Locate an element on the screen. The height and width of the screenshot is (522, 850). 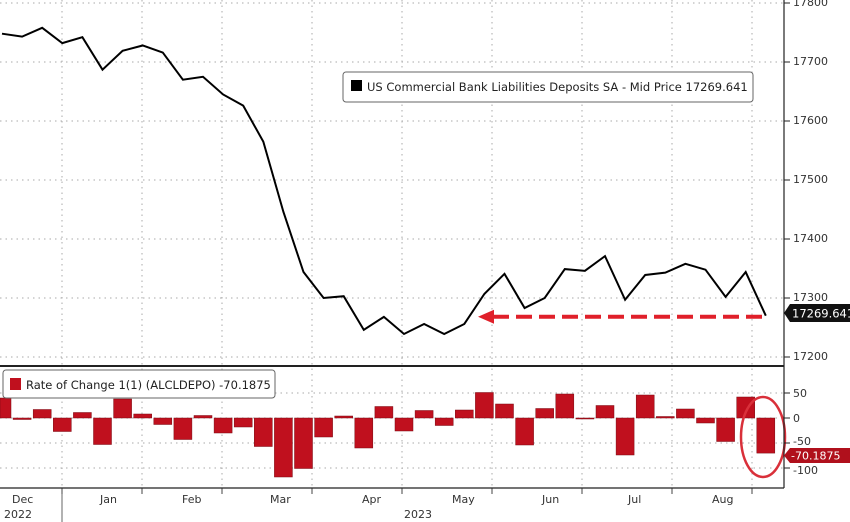
lower-last-value: -70.1875 is located at coordinates (815, 456).